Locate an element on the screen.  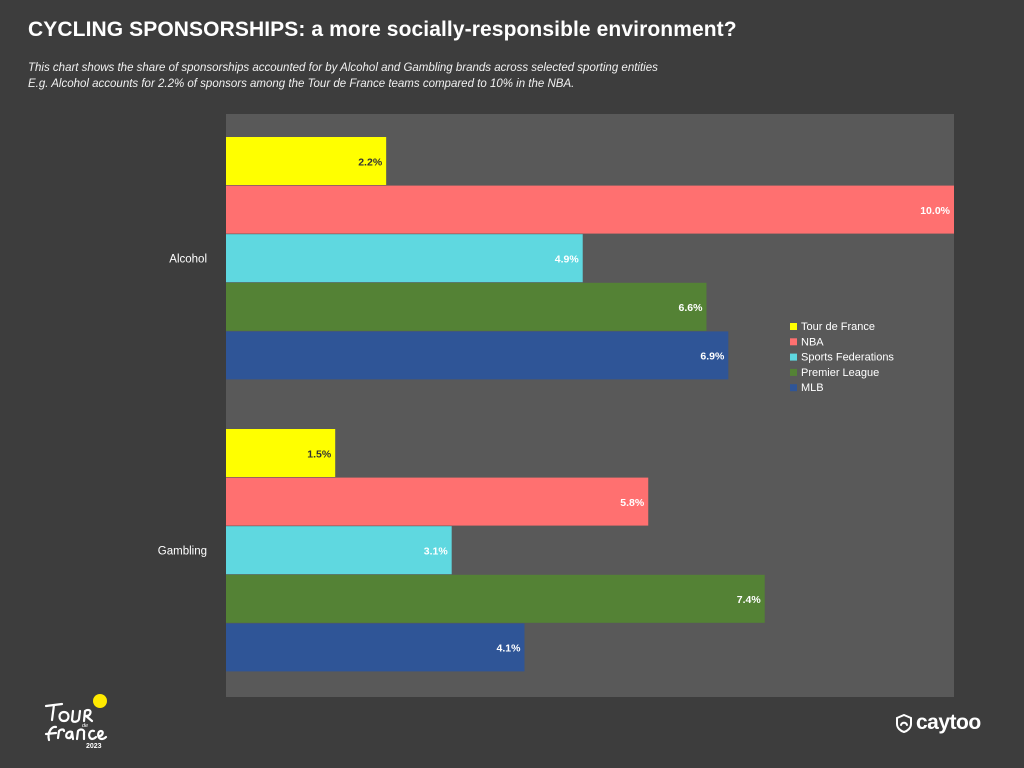
legend-swatch-mlb is located at coordinates (793, 388).